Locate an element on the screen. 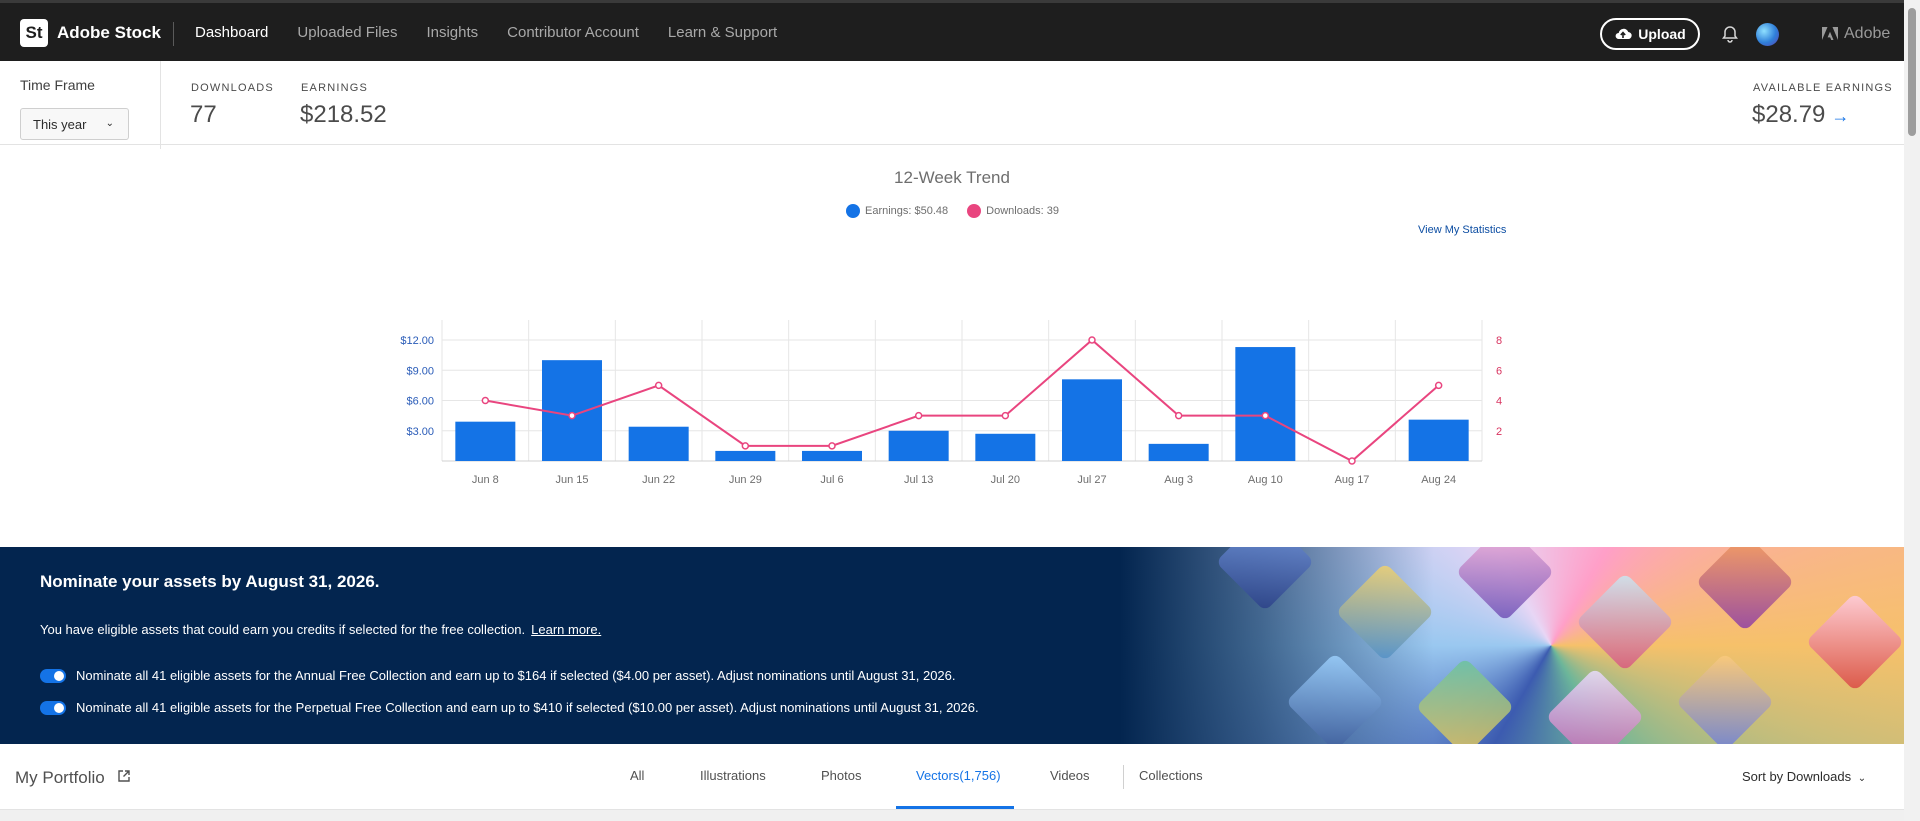  view-statistics-link: View My Statistics is located at coordinates (1462, 230).